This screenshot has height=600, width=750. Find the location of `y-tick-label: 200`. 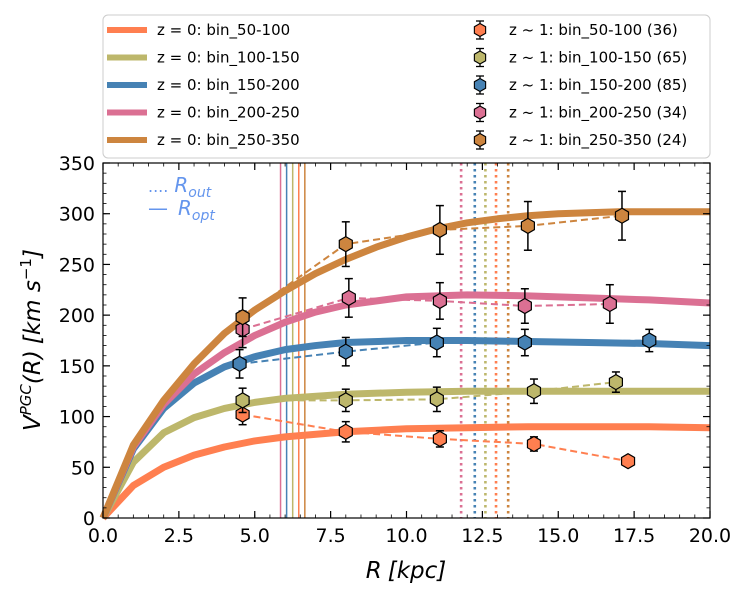

y-tick-label: 200 is located at coordinates (77, 316).